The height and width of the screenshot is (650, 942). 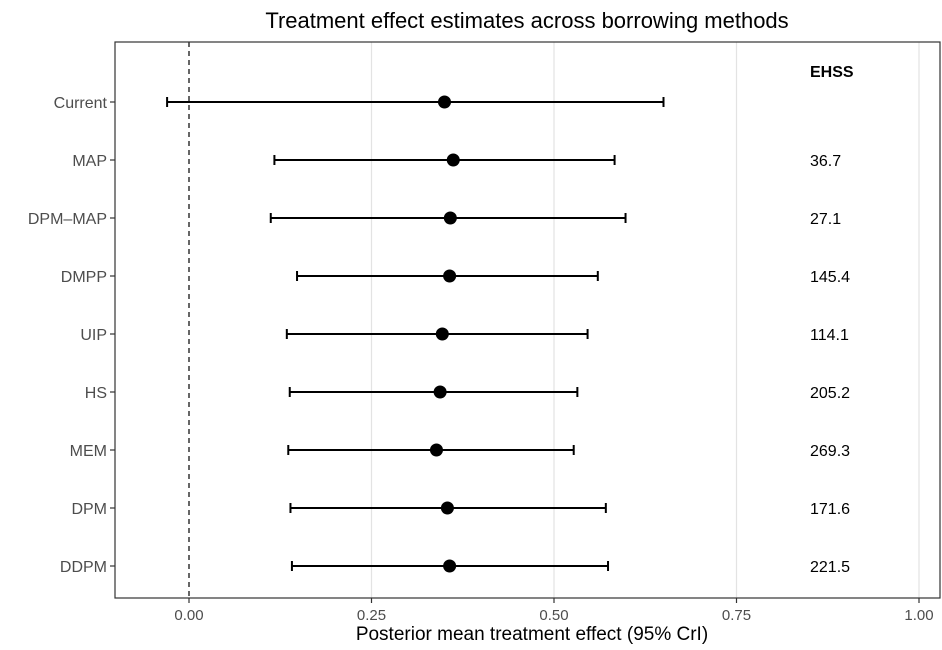 What do you see at coordinates (371, 615) in the screenshot?
I see `x-tick-label: 0.25` at bounding box center [371, 615].